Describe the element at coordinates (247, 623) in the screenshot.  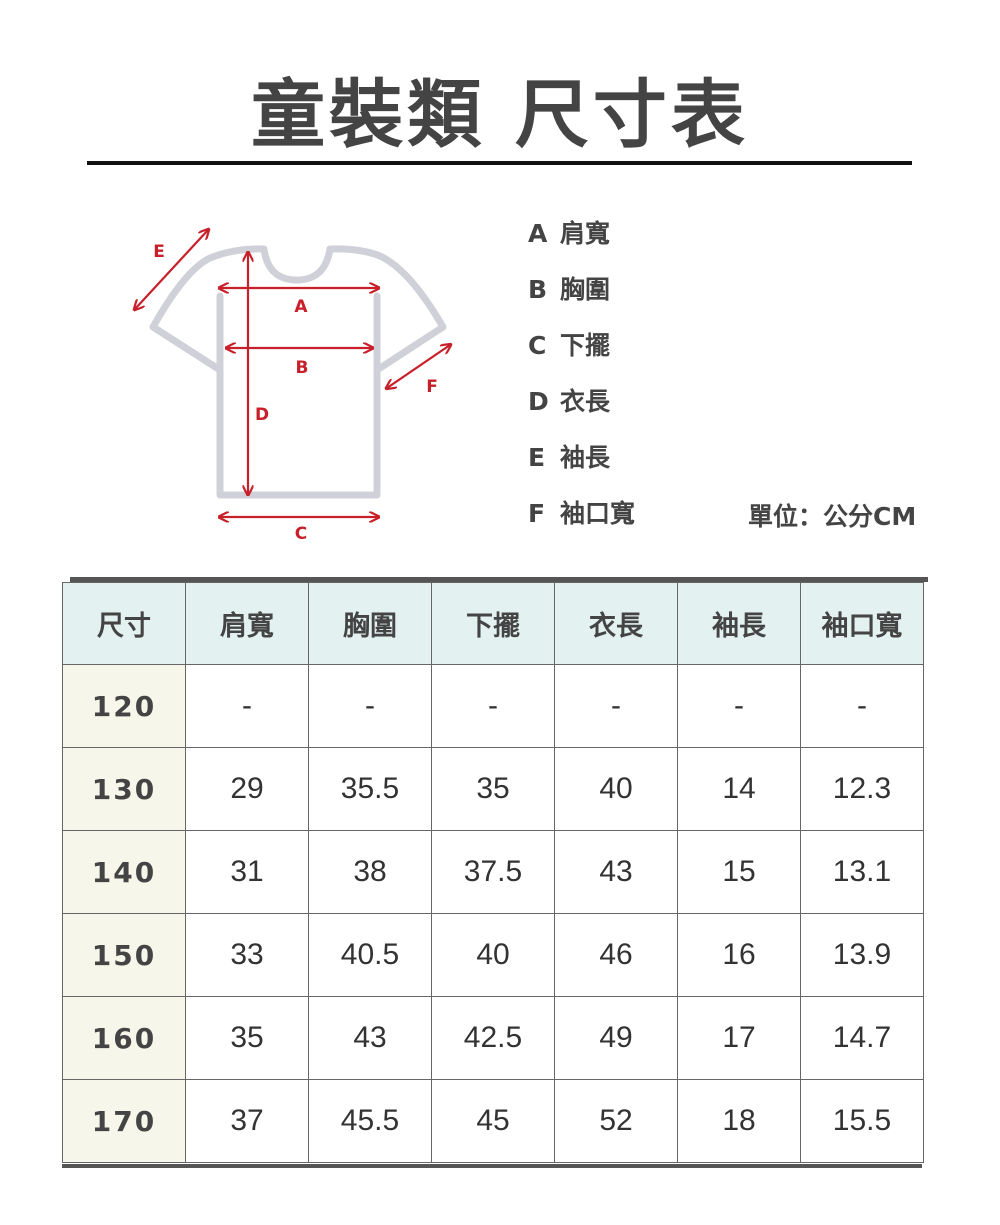
I see `column-header: 肩寬` at that location.